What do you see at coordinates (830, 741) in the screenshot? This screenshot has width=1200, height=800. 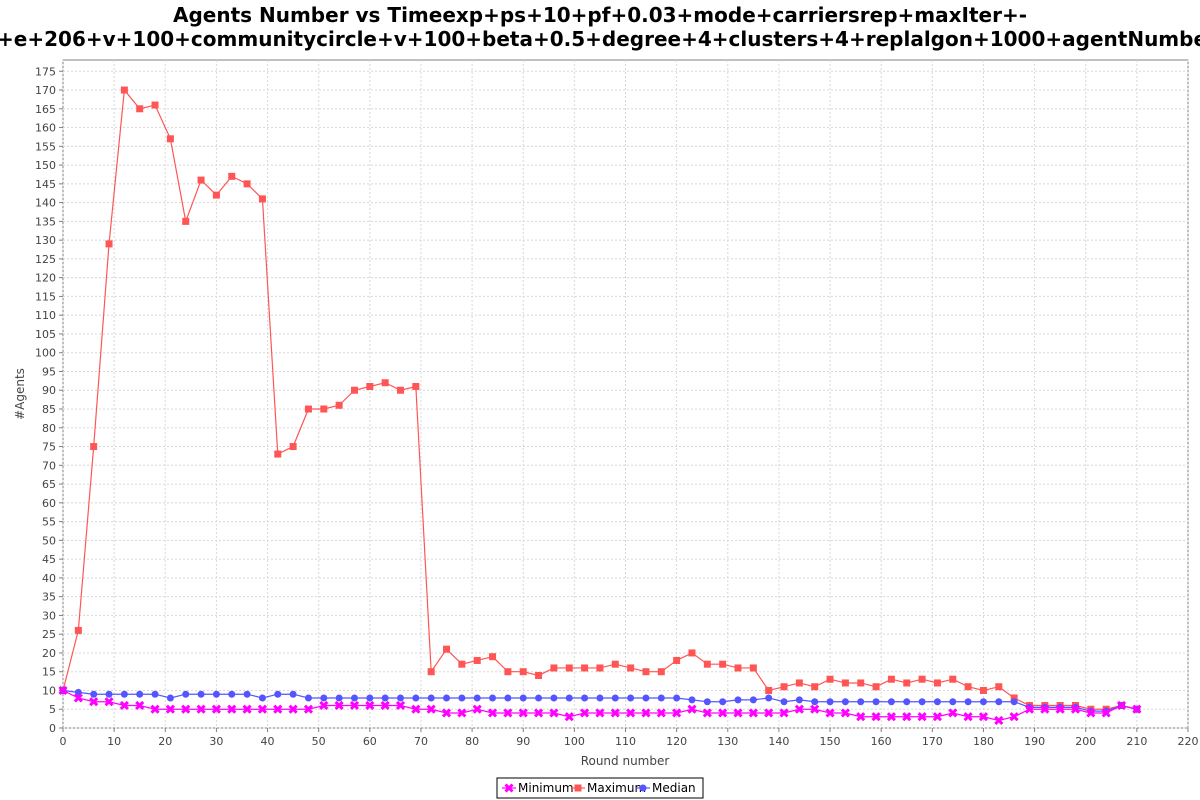 I see `x-tick-label: 150` at bounding box center [830, 741].